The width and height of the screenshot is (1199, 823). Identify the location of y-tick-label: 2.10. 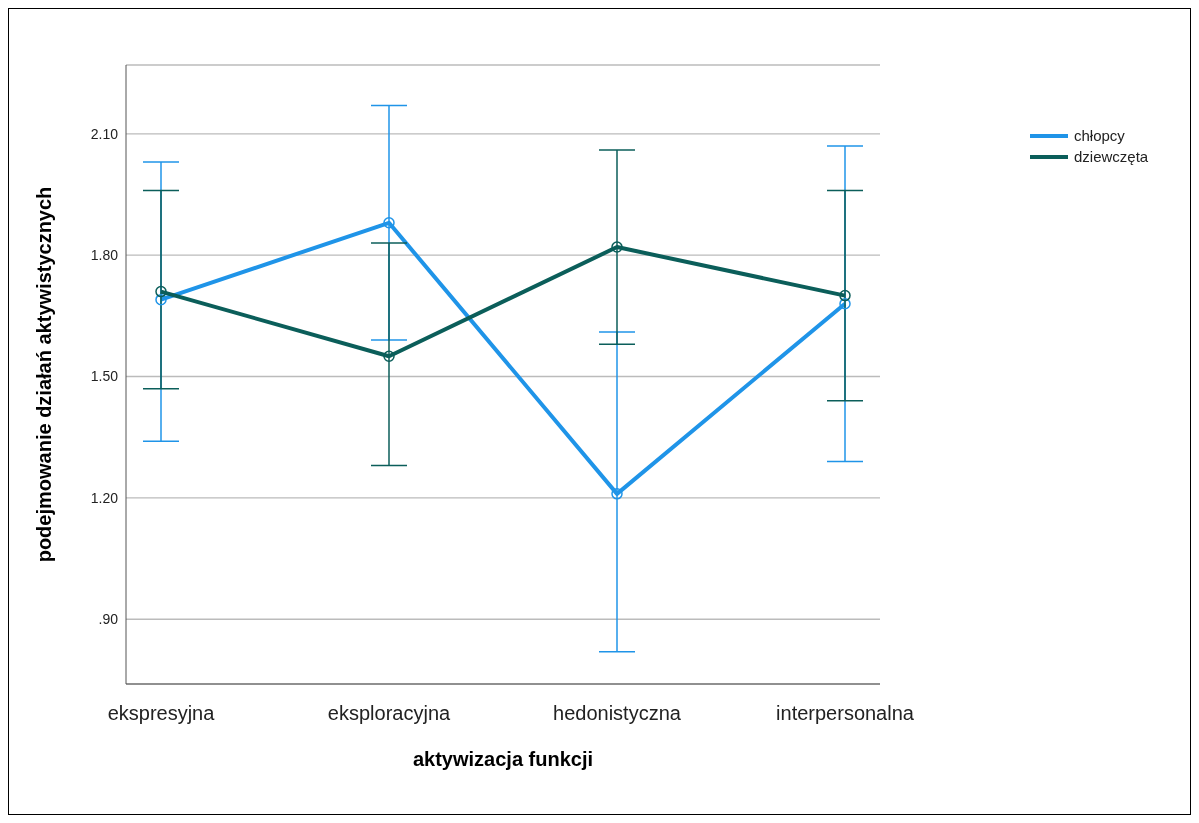
(104, 133).